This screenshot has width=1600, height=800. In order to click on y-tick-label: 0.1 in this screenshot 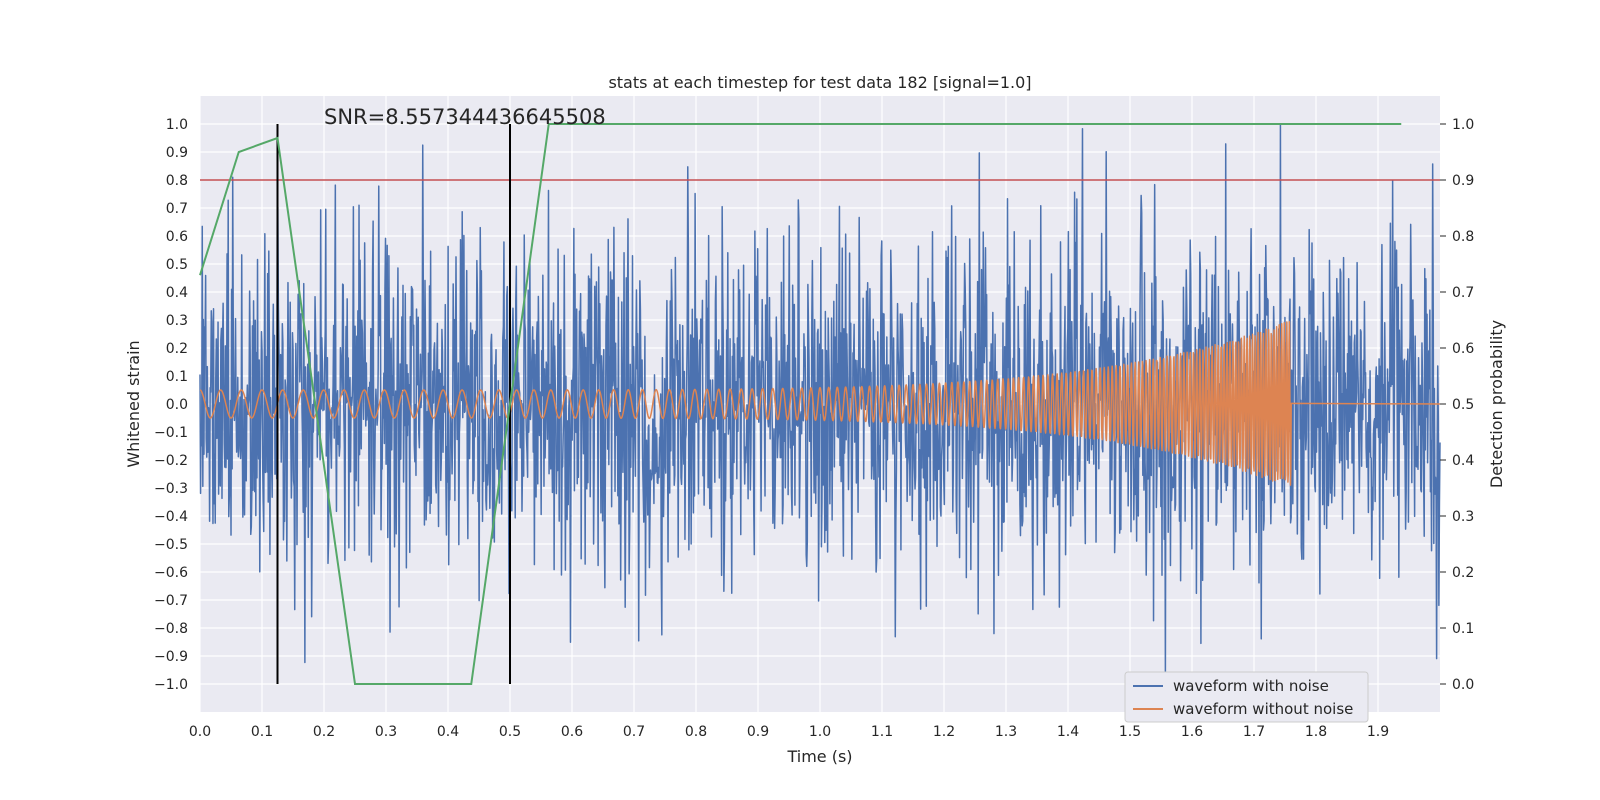, I will do `click(177, 377)`.